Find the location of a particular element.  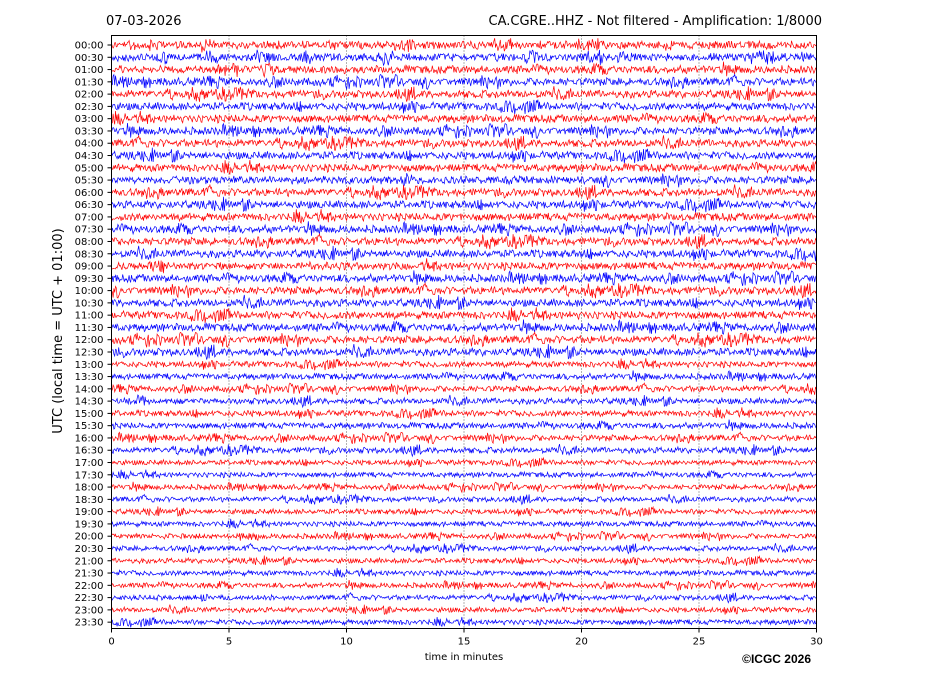

y-tick-label: 21:30 is located at coordinates (89, 574).